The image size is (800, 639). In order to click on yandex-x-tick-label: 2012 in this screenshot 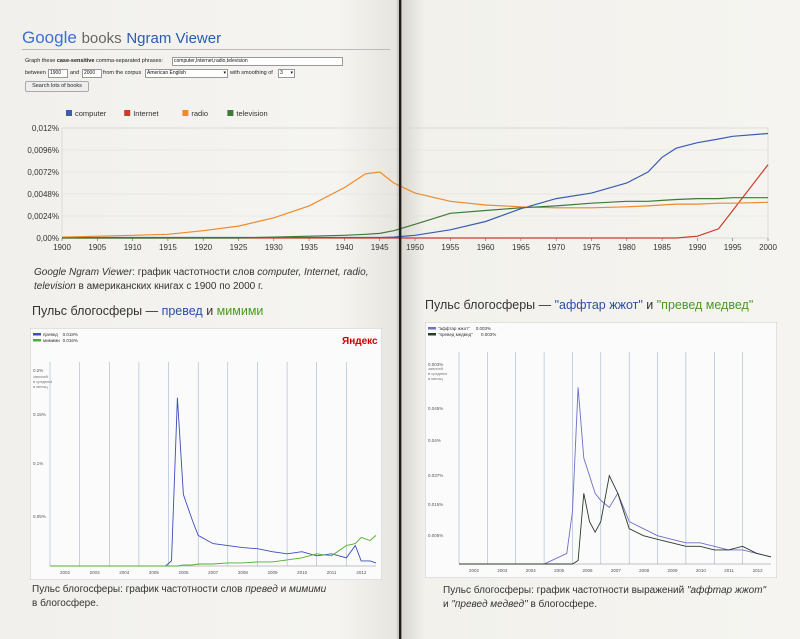, I will do `click(758, 570)`.